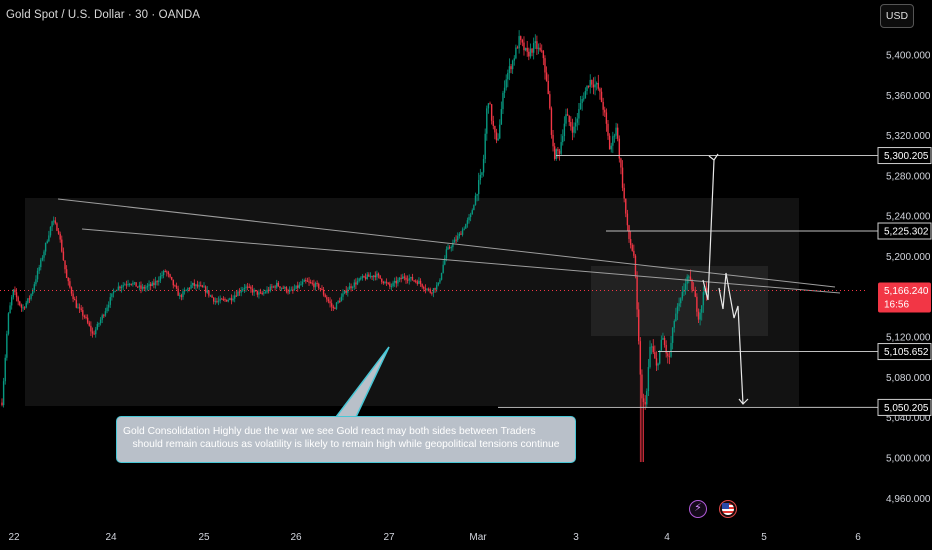 Image resolution: width=932 pixels, height=550 pixels. What do you see at coordinates (731, 338) in the screenshot?
I see `projection-down-path` at bounding box center [731, 338].